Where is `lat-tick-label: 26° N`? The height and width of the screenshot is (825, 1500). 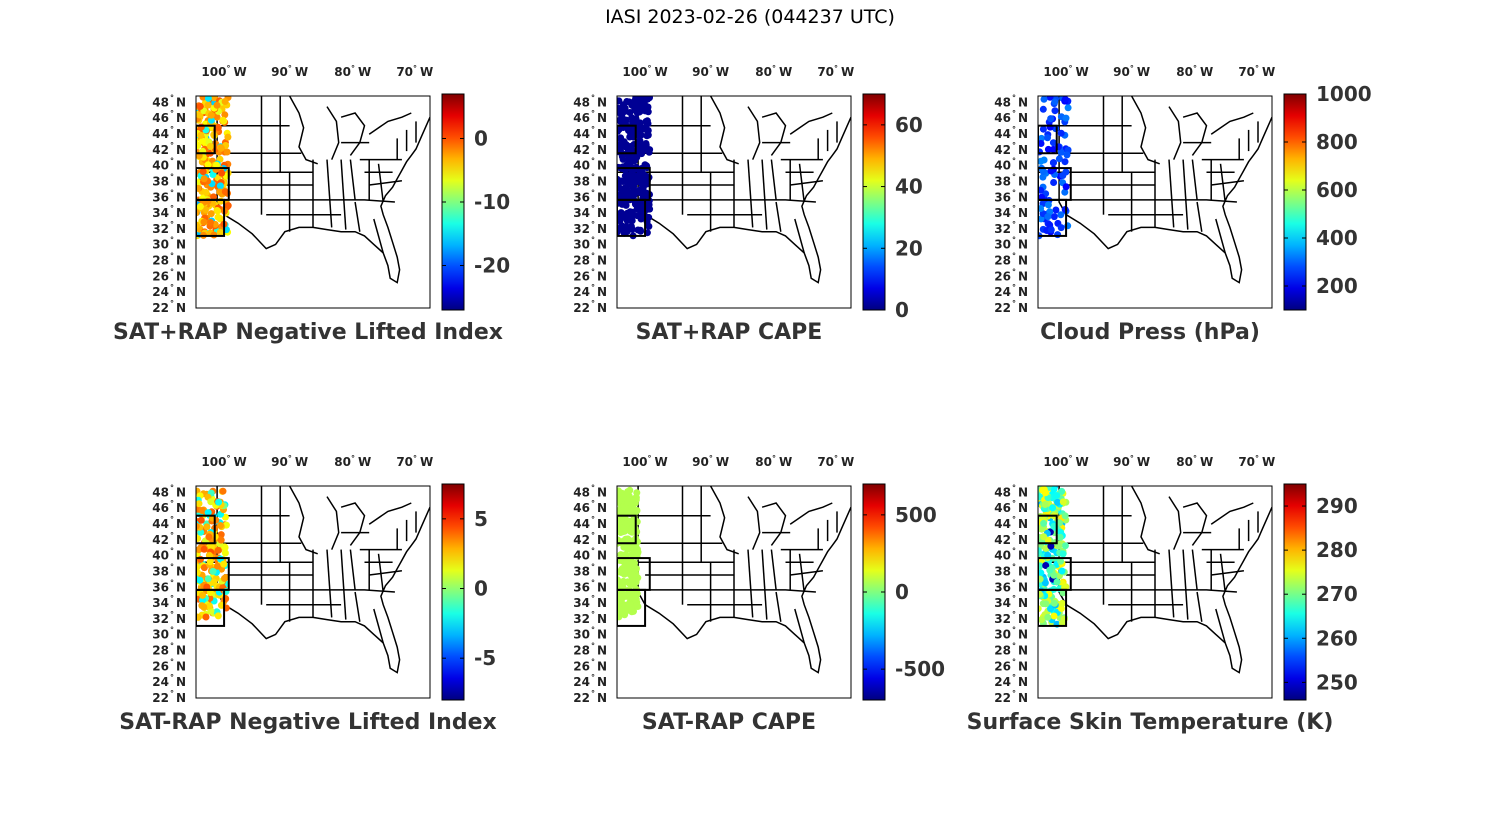 lat-tick-label: 26° N is located at coordinates (169, 275).